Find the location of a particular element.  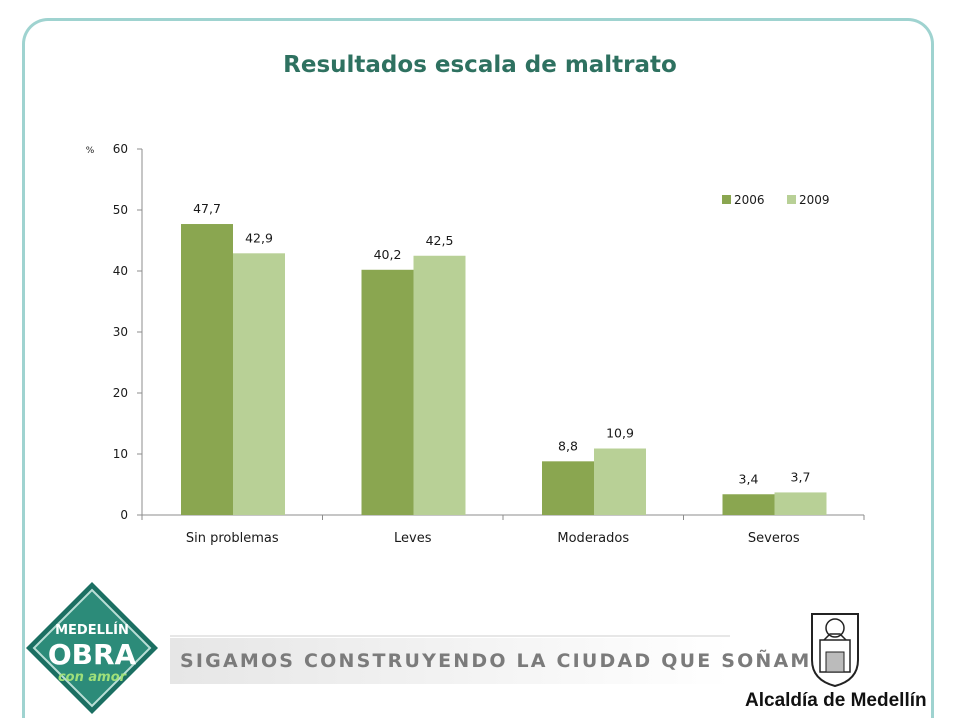

data-label: 40,2 is located at coordinates (388, 254).